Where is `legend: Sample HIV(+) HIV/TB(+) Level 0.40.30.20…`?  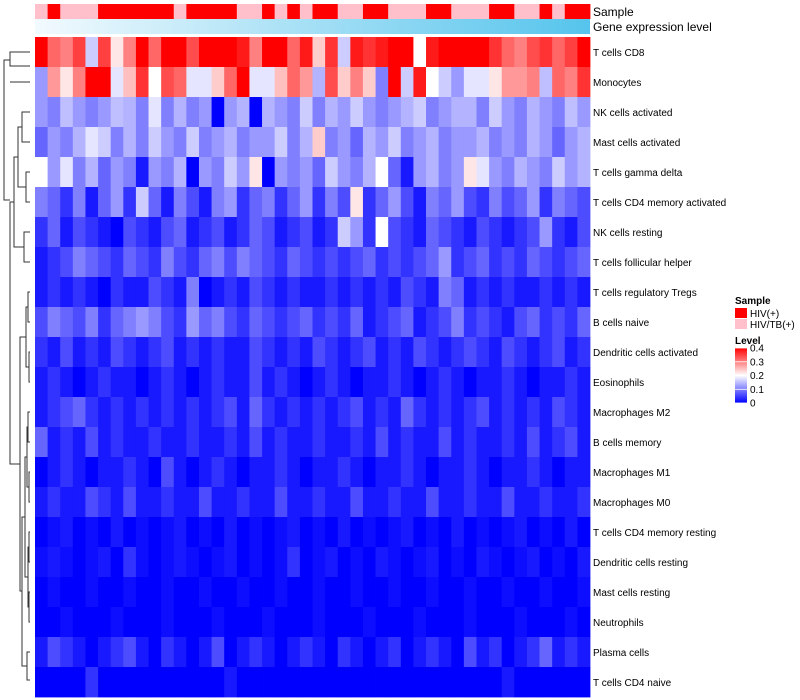
legend: Sample HIV(+) HIV/TB(+) Level 0.40.30.20… is located at coordinates (765, 353).